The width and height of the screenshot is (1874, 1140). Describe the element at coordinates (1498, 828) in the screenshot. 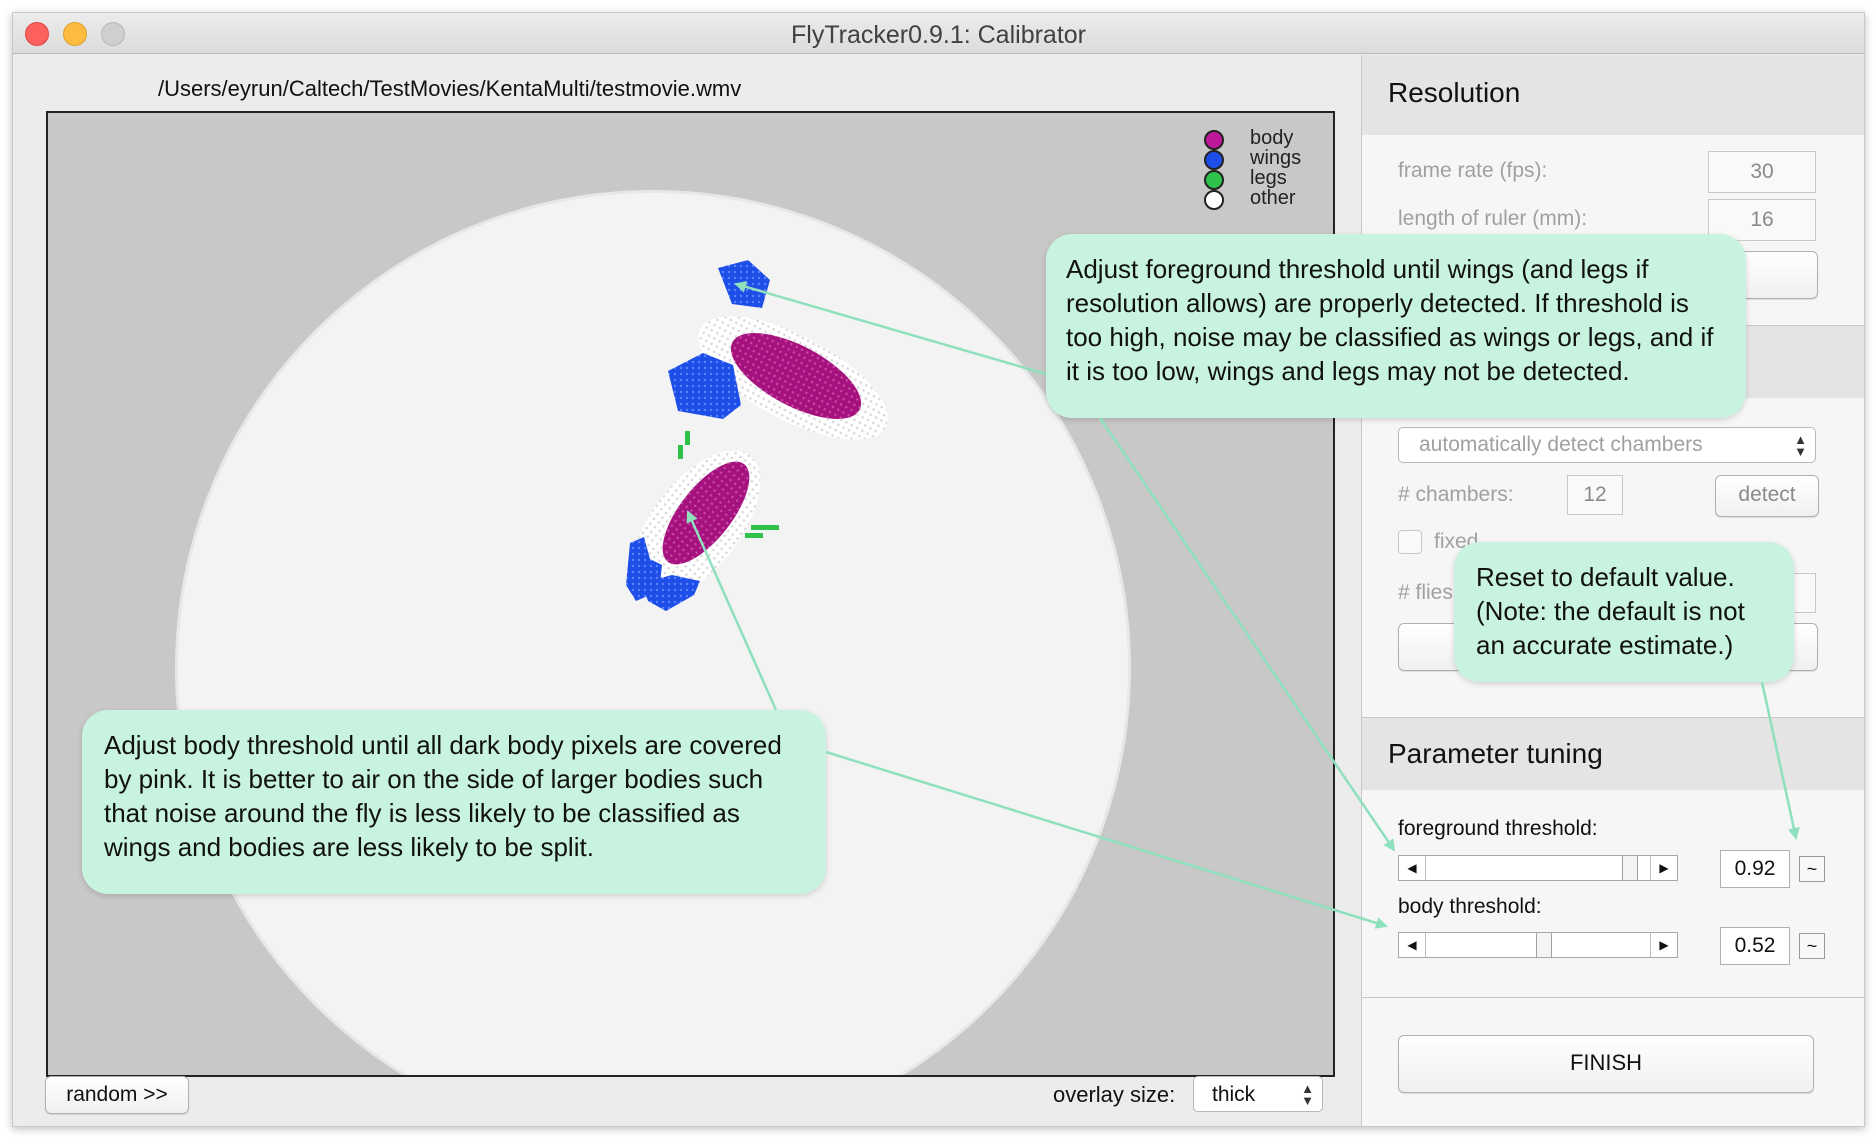

I see `foreground-threshold-label: foreground threshold:` at that location.